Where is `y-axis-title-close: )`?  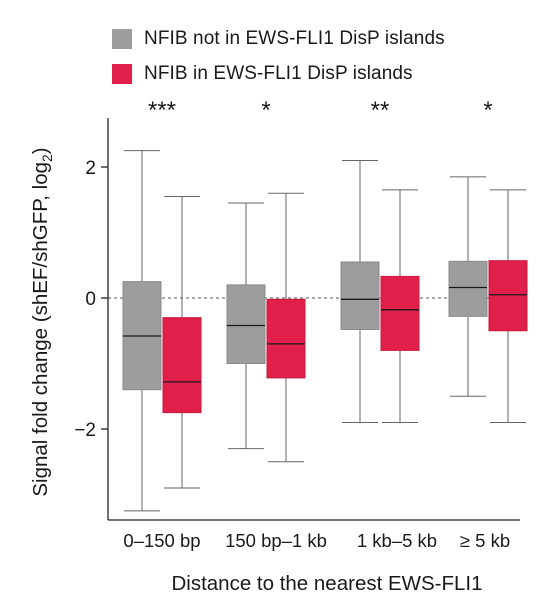
y-axis-title-close: ) is located at coordinates (40, 150).